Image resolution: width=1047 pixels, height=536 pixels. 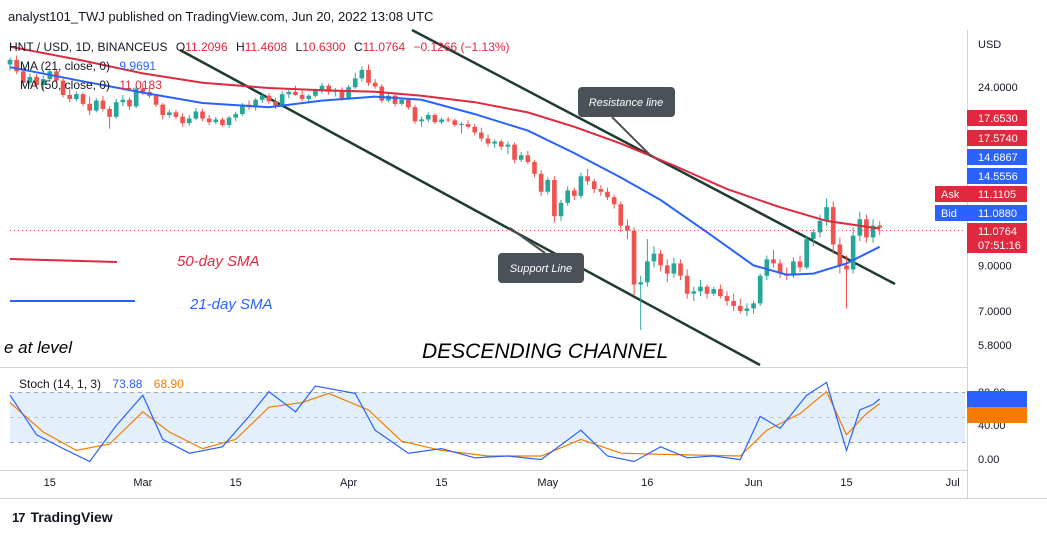 I want to click on support-callout-pointer, so click(x=527, y=240).